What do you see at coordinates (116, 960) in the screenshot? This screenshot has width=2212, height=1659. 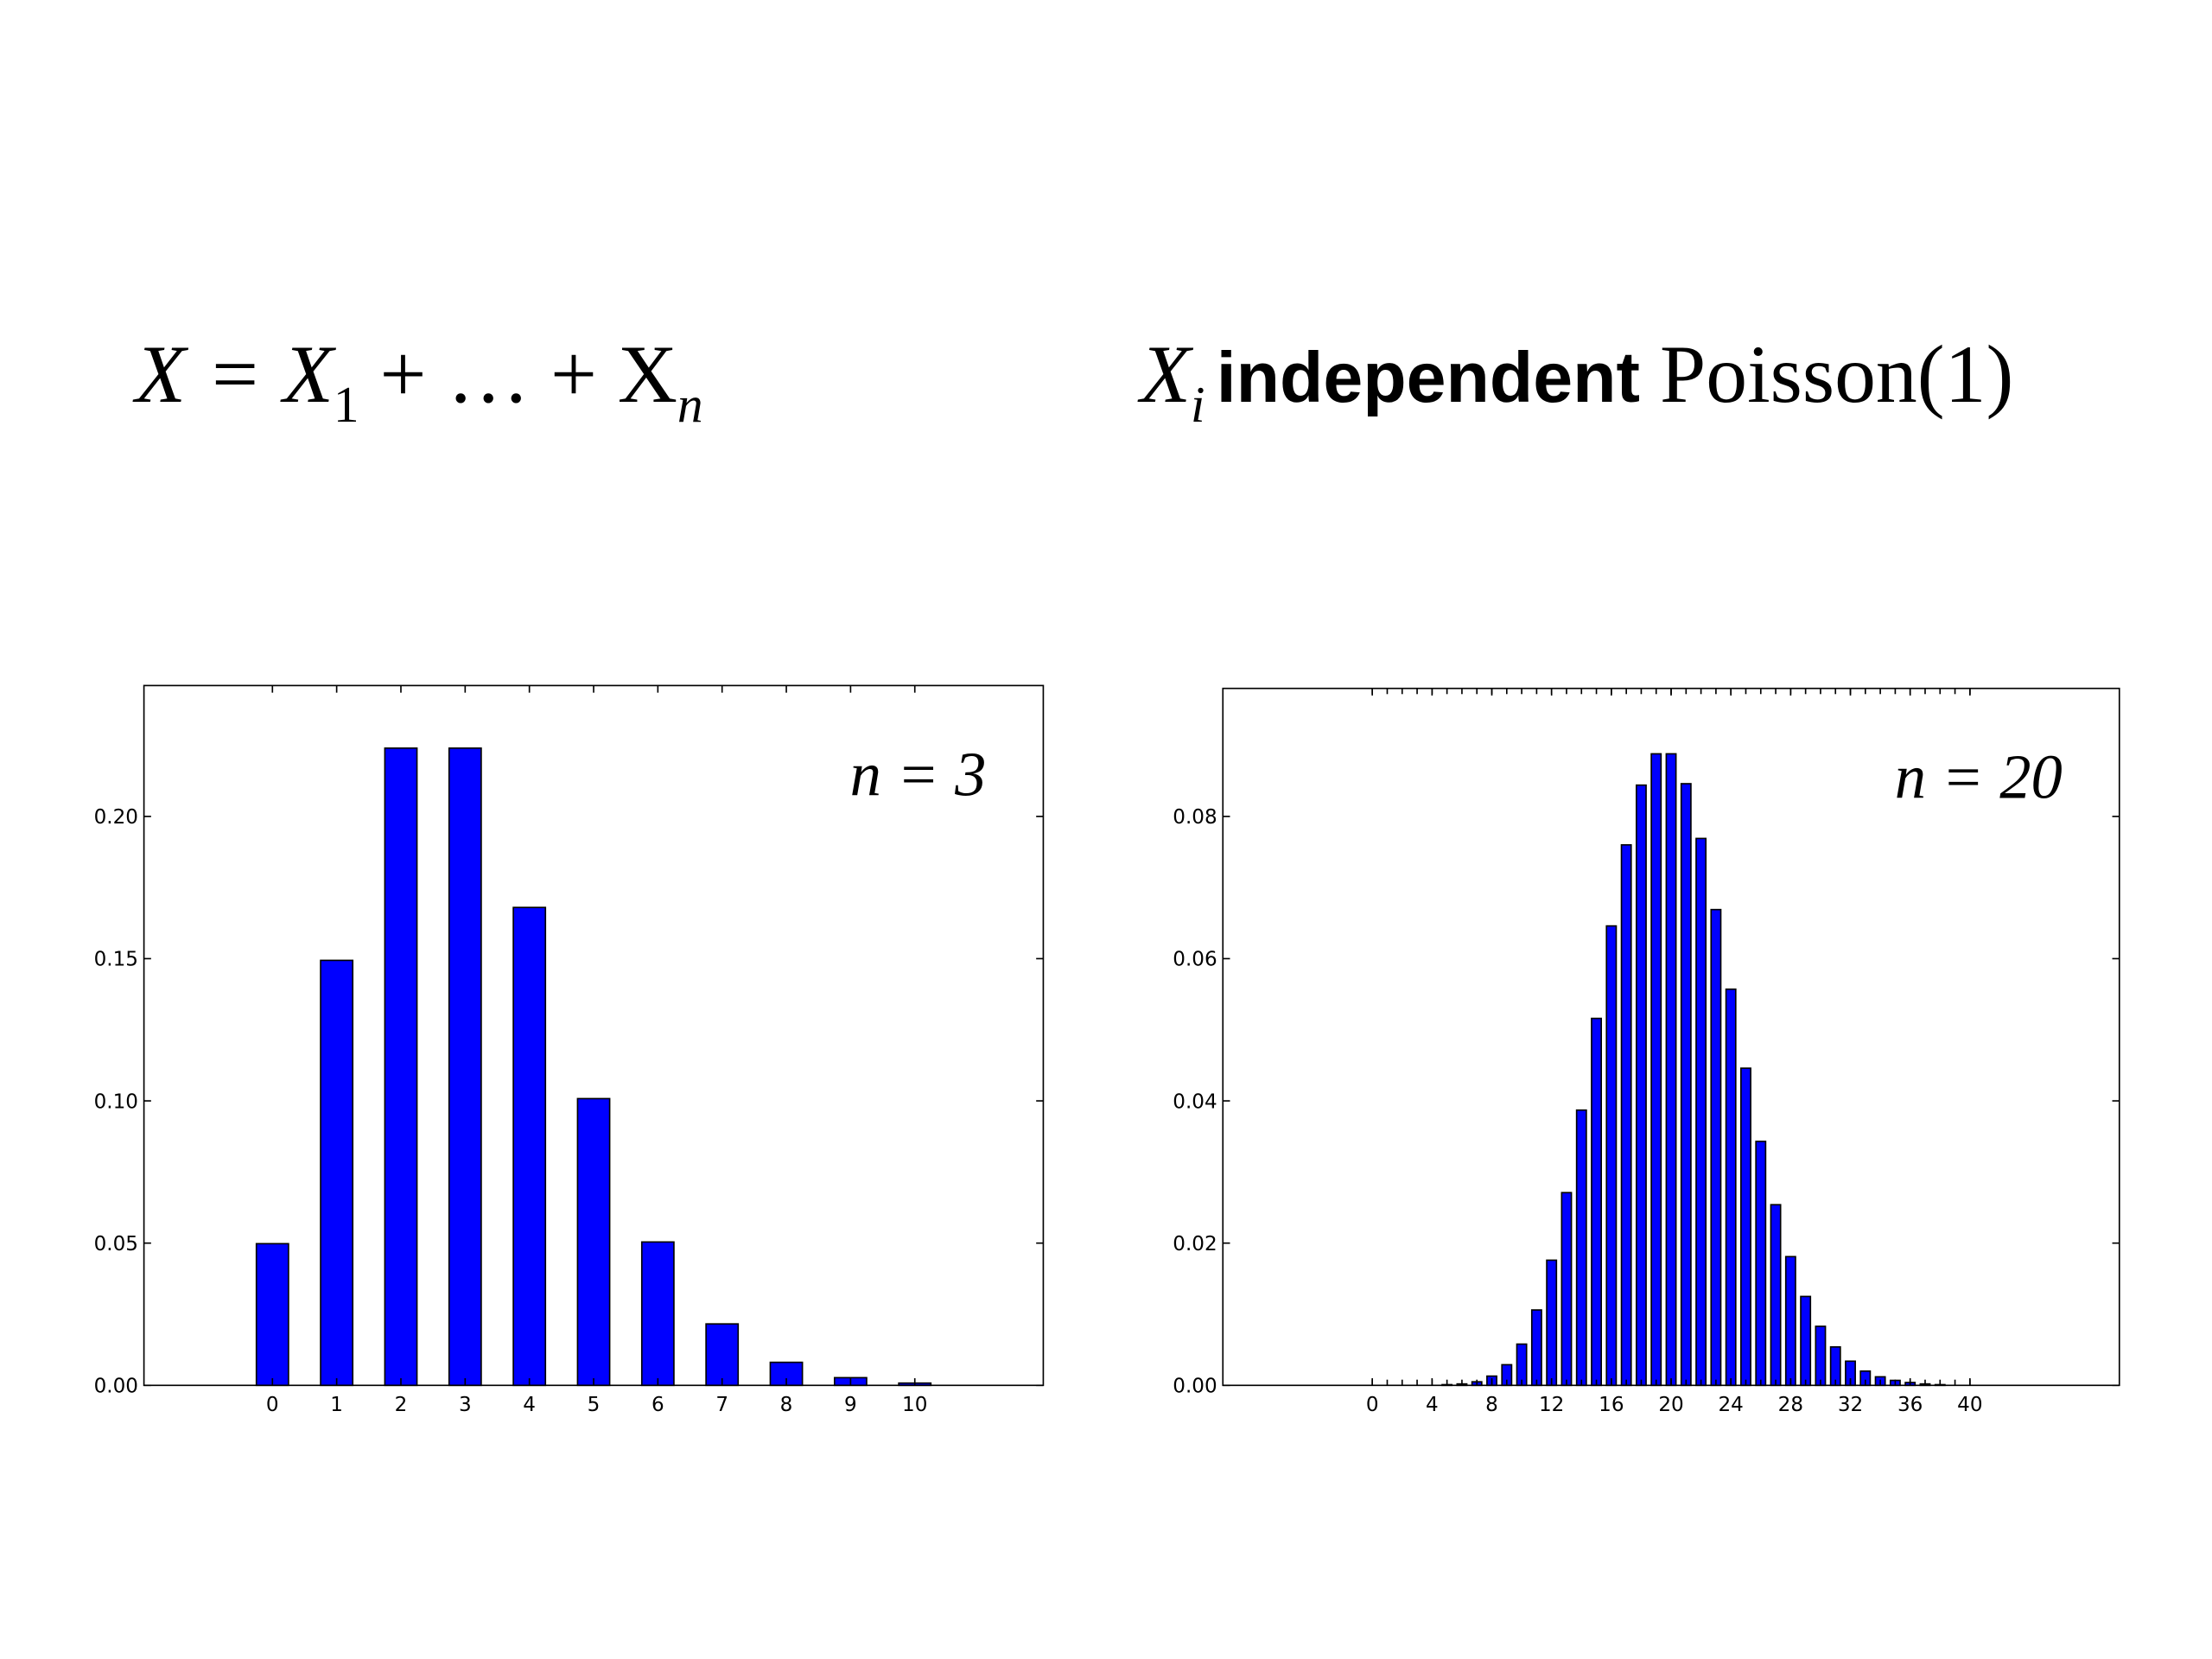 I see `y-tick-label: 0.15` at bounding box center [116, 960].